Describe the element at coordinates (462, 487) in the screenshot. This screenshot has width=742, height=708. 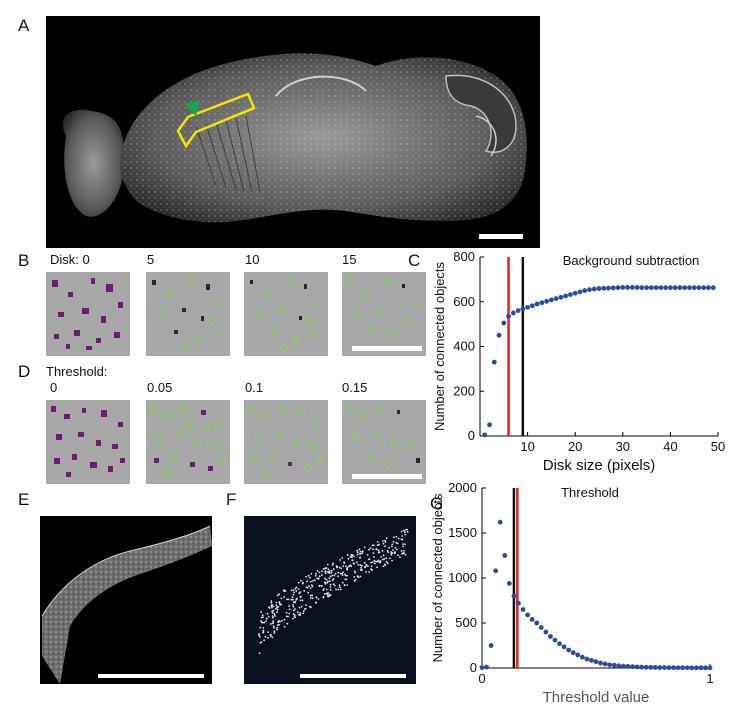
I see `chart1-ytick-label-4: 2000` at that location.